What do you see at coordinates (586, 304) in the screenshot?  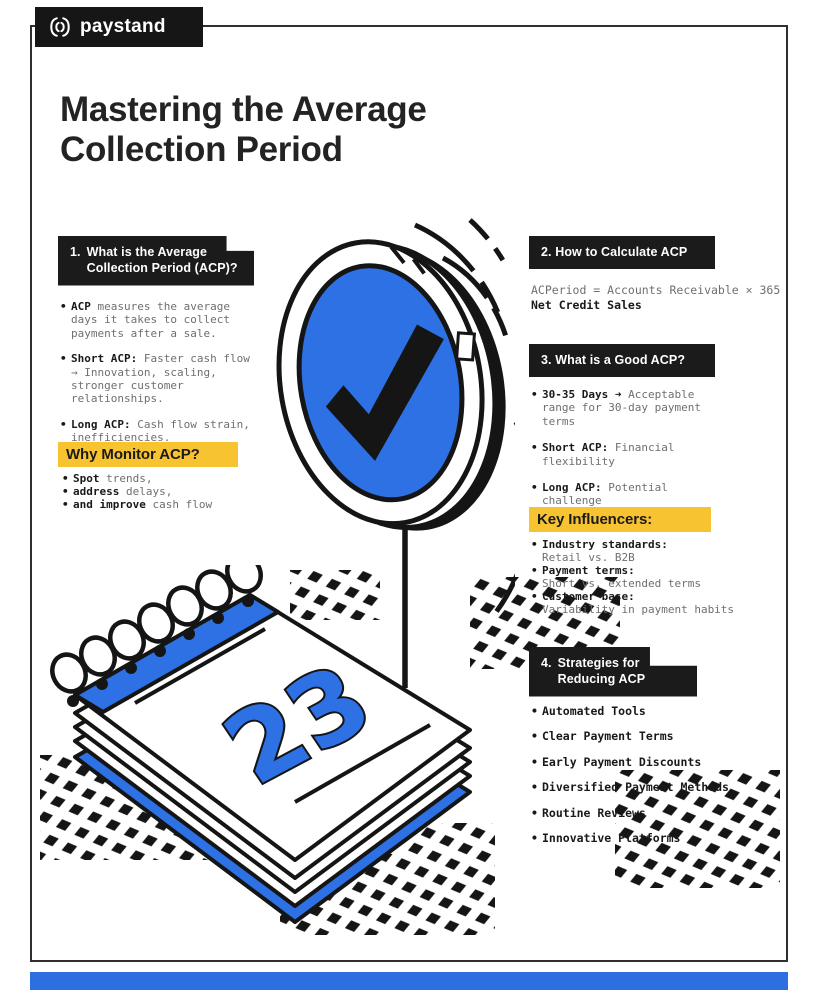 I see `formula-denominator: Net Credit Sales` at bounding box center [586, 304].